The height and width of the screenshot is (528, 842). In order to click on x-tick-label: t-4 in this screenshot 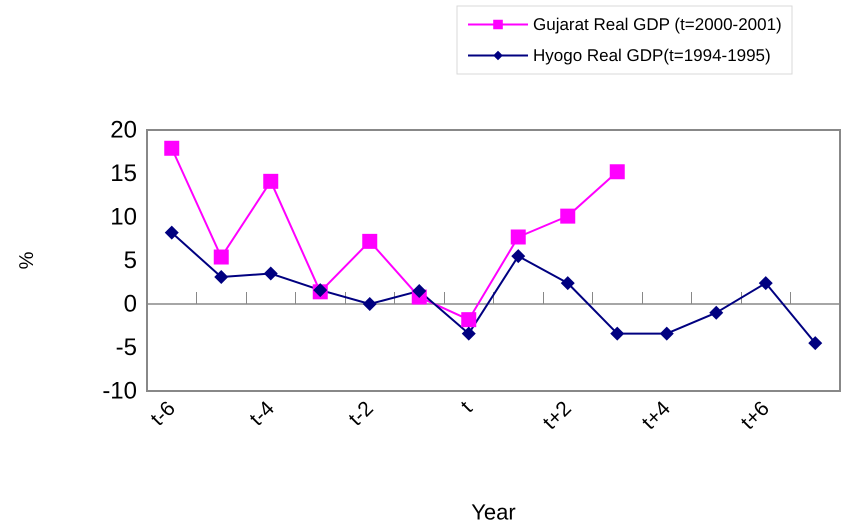, I will do `click(262, 413)`.